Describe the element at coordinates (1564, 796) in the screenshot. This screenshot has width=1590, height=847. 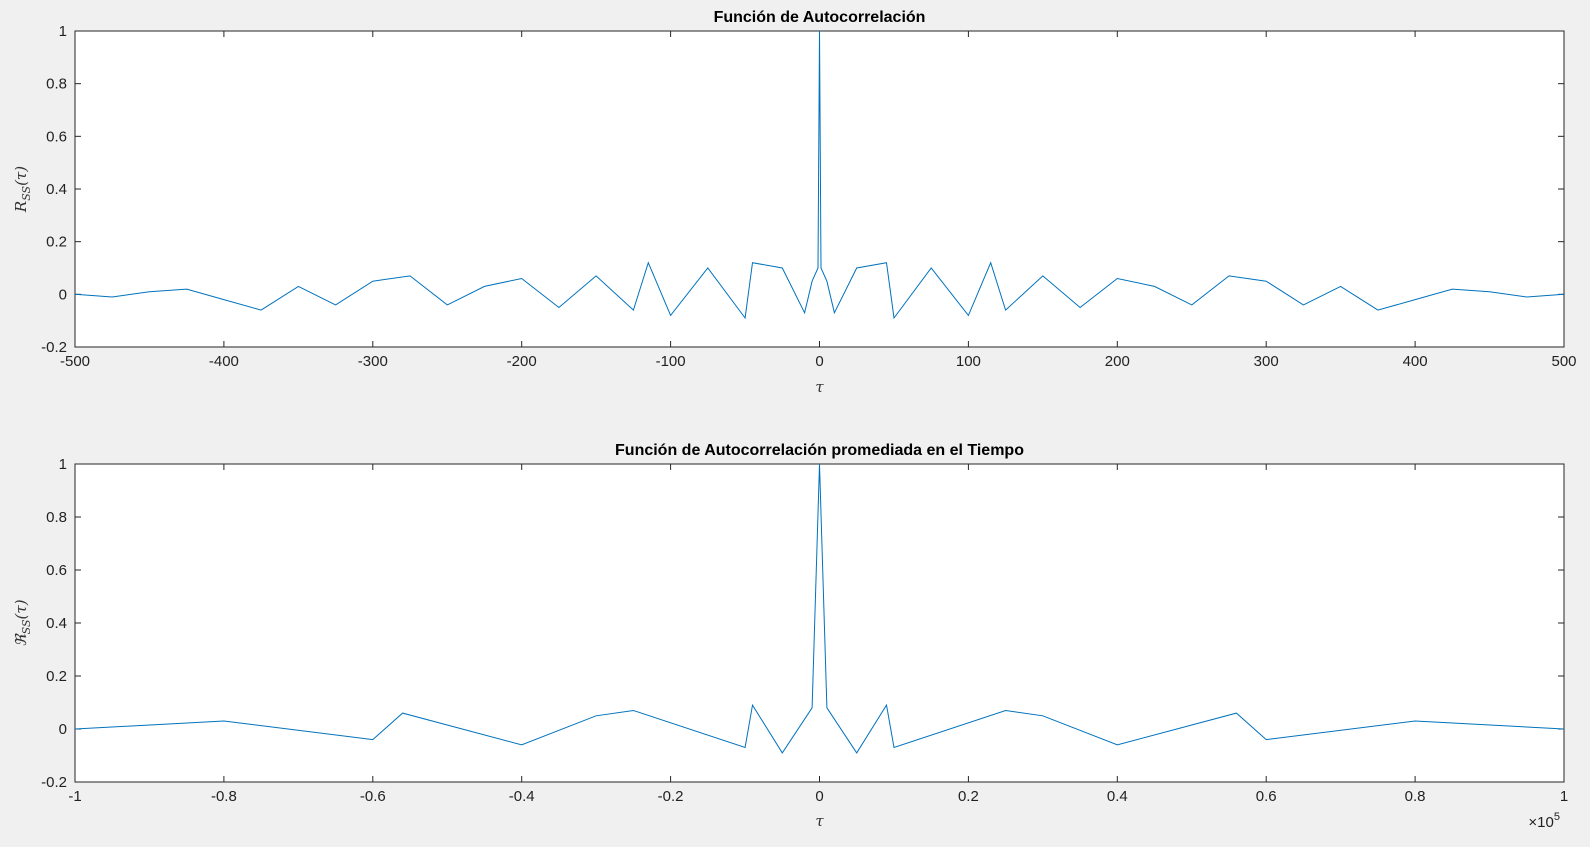
I see `bottom-x-tick-label-10: 1` at that location.